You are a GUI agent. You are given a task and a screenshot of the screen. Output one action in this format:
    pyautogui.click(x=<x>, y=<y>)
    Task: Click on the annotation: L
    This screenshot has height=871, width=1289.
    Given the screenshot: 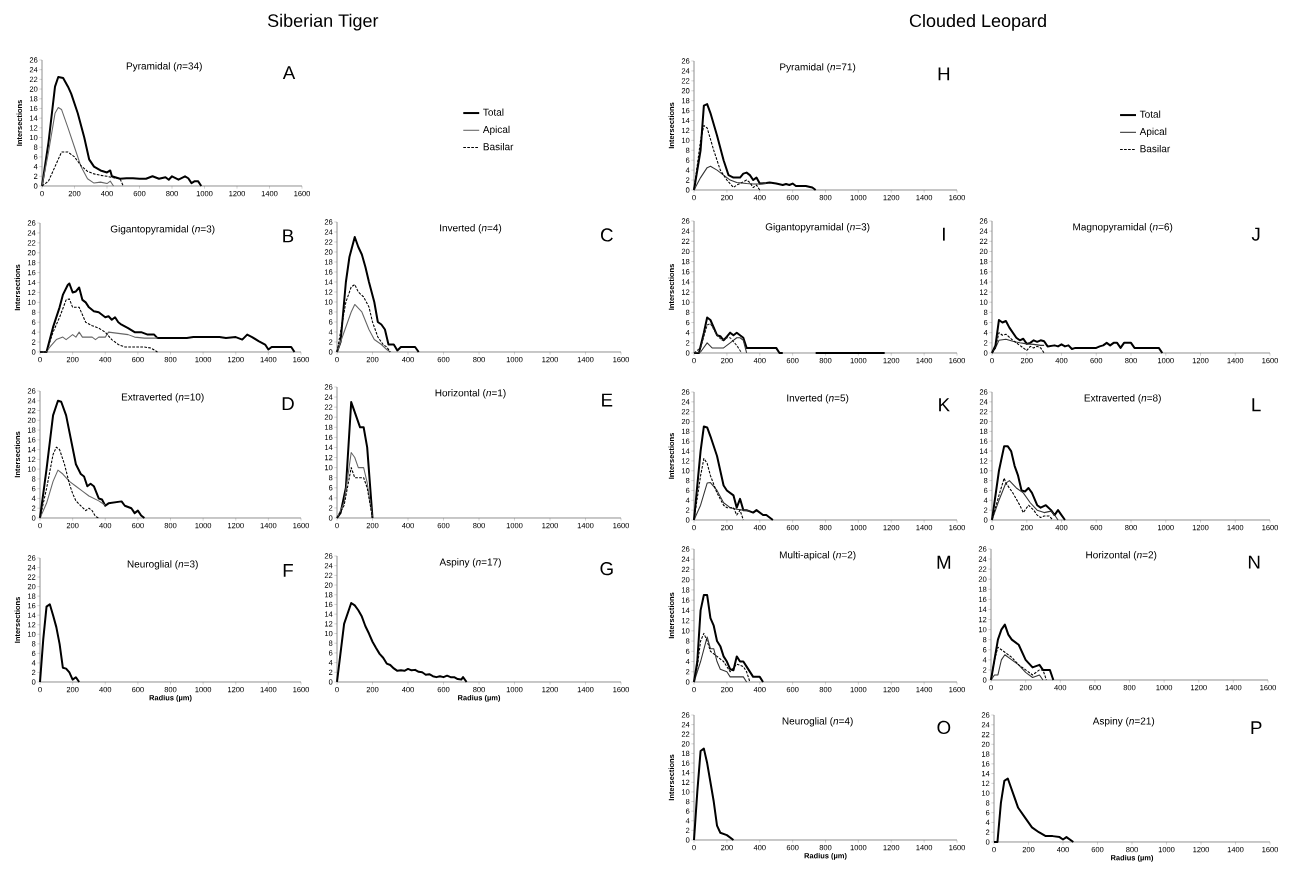 What is the action you would take?
    pyautogui.click(x=1256, y=405)
    